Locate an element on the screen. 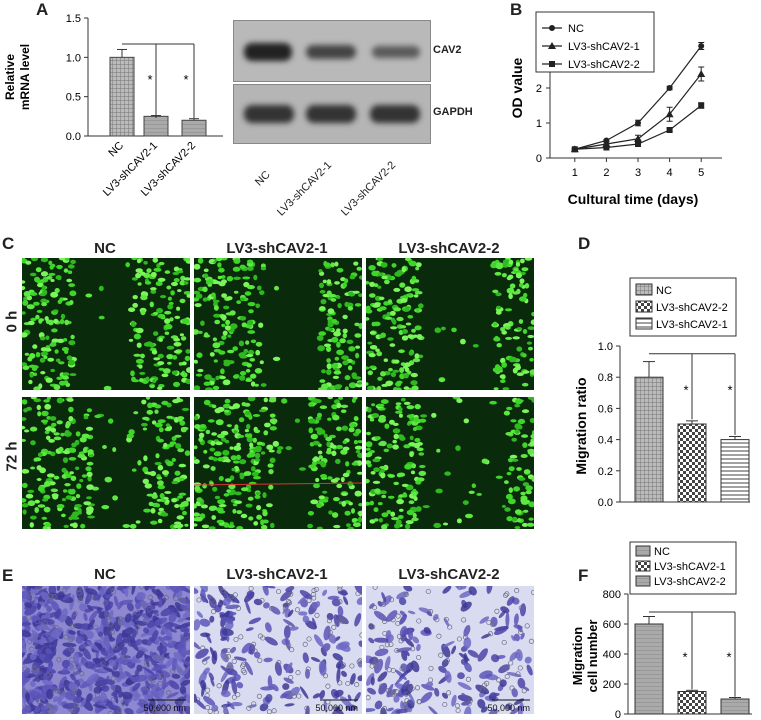  d-legend-label: LV3-shCAV2-1 is located at coordinates (692, 325).